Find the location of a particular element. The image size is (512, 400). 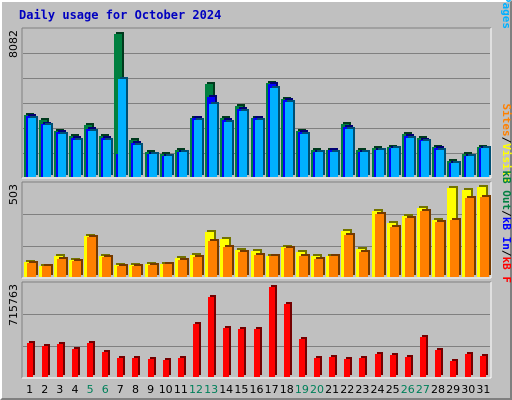

day-label-9: 9 is located at coordinates (150, 389).